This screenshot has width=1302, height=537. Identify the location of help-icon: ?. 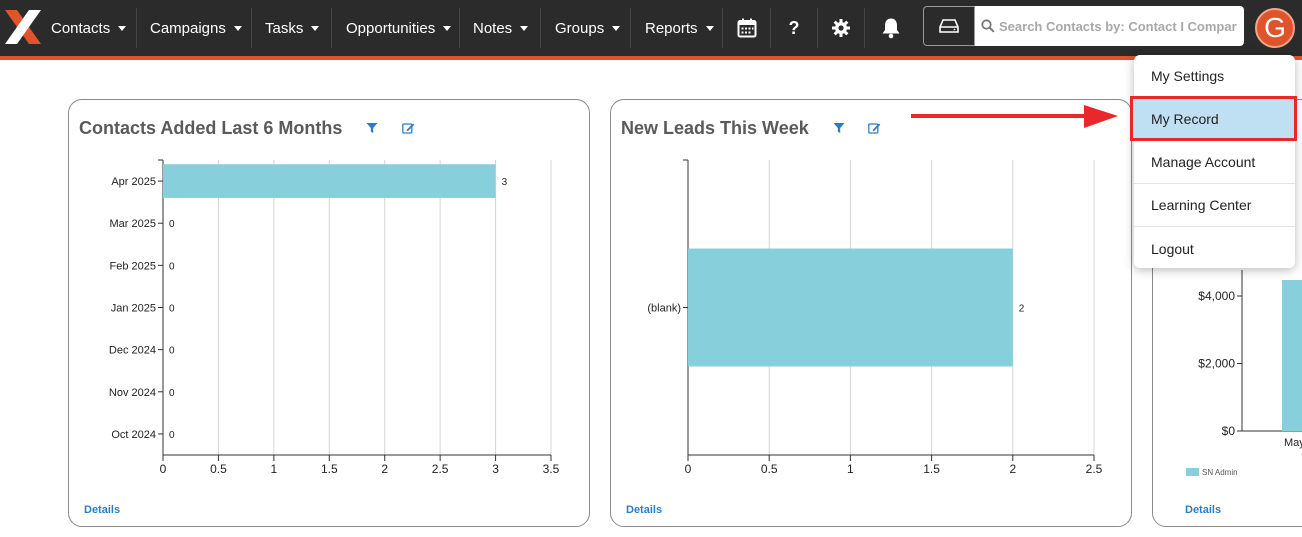
(794, 27).